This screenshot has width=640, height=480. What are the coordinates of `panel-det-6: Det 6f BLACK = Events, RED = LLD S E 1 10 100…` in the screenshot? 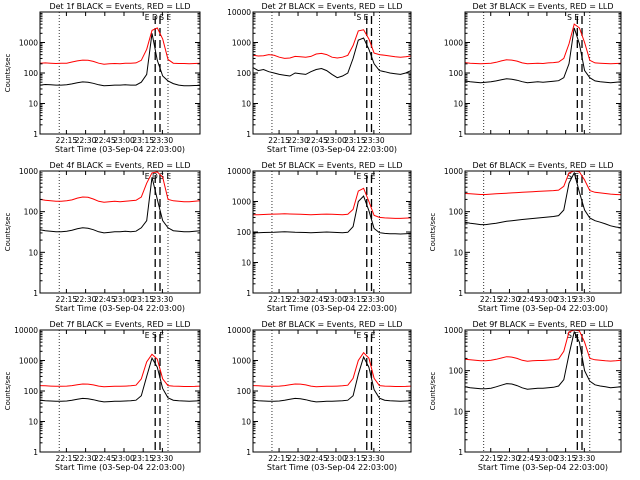 It's located at (525, 237).